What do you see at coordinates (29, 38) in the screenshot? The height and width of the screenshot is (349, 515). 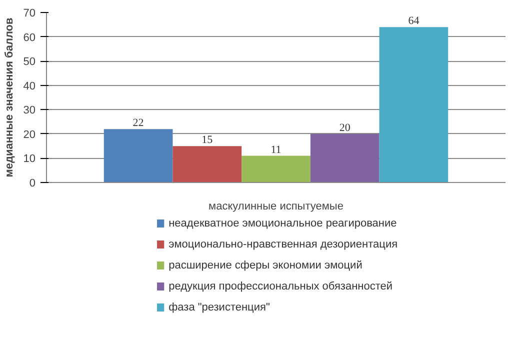 I see `y-tick-label: 60` at bounding box center [29, 38].